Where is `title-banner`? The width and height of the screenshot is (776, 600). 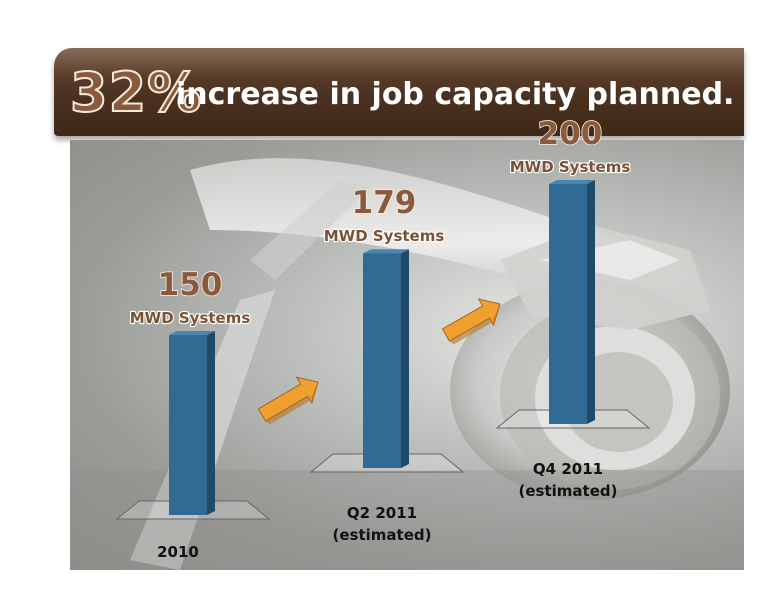
title-banner is located at coordinates (399, 92).